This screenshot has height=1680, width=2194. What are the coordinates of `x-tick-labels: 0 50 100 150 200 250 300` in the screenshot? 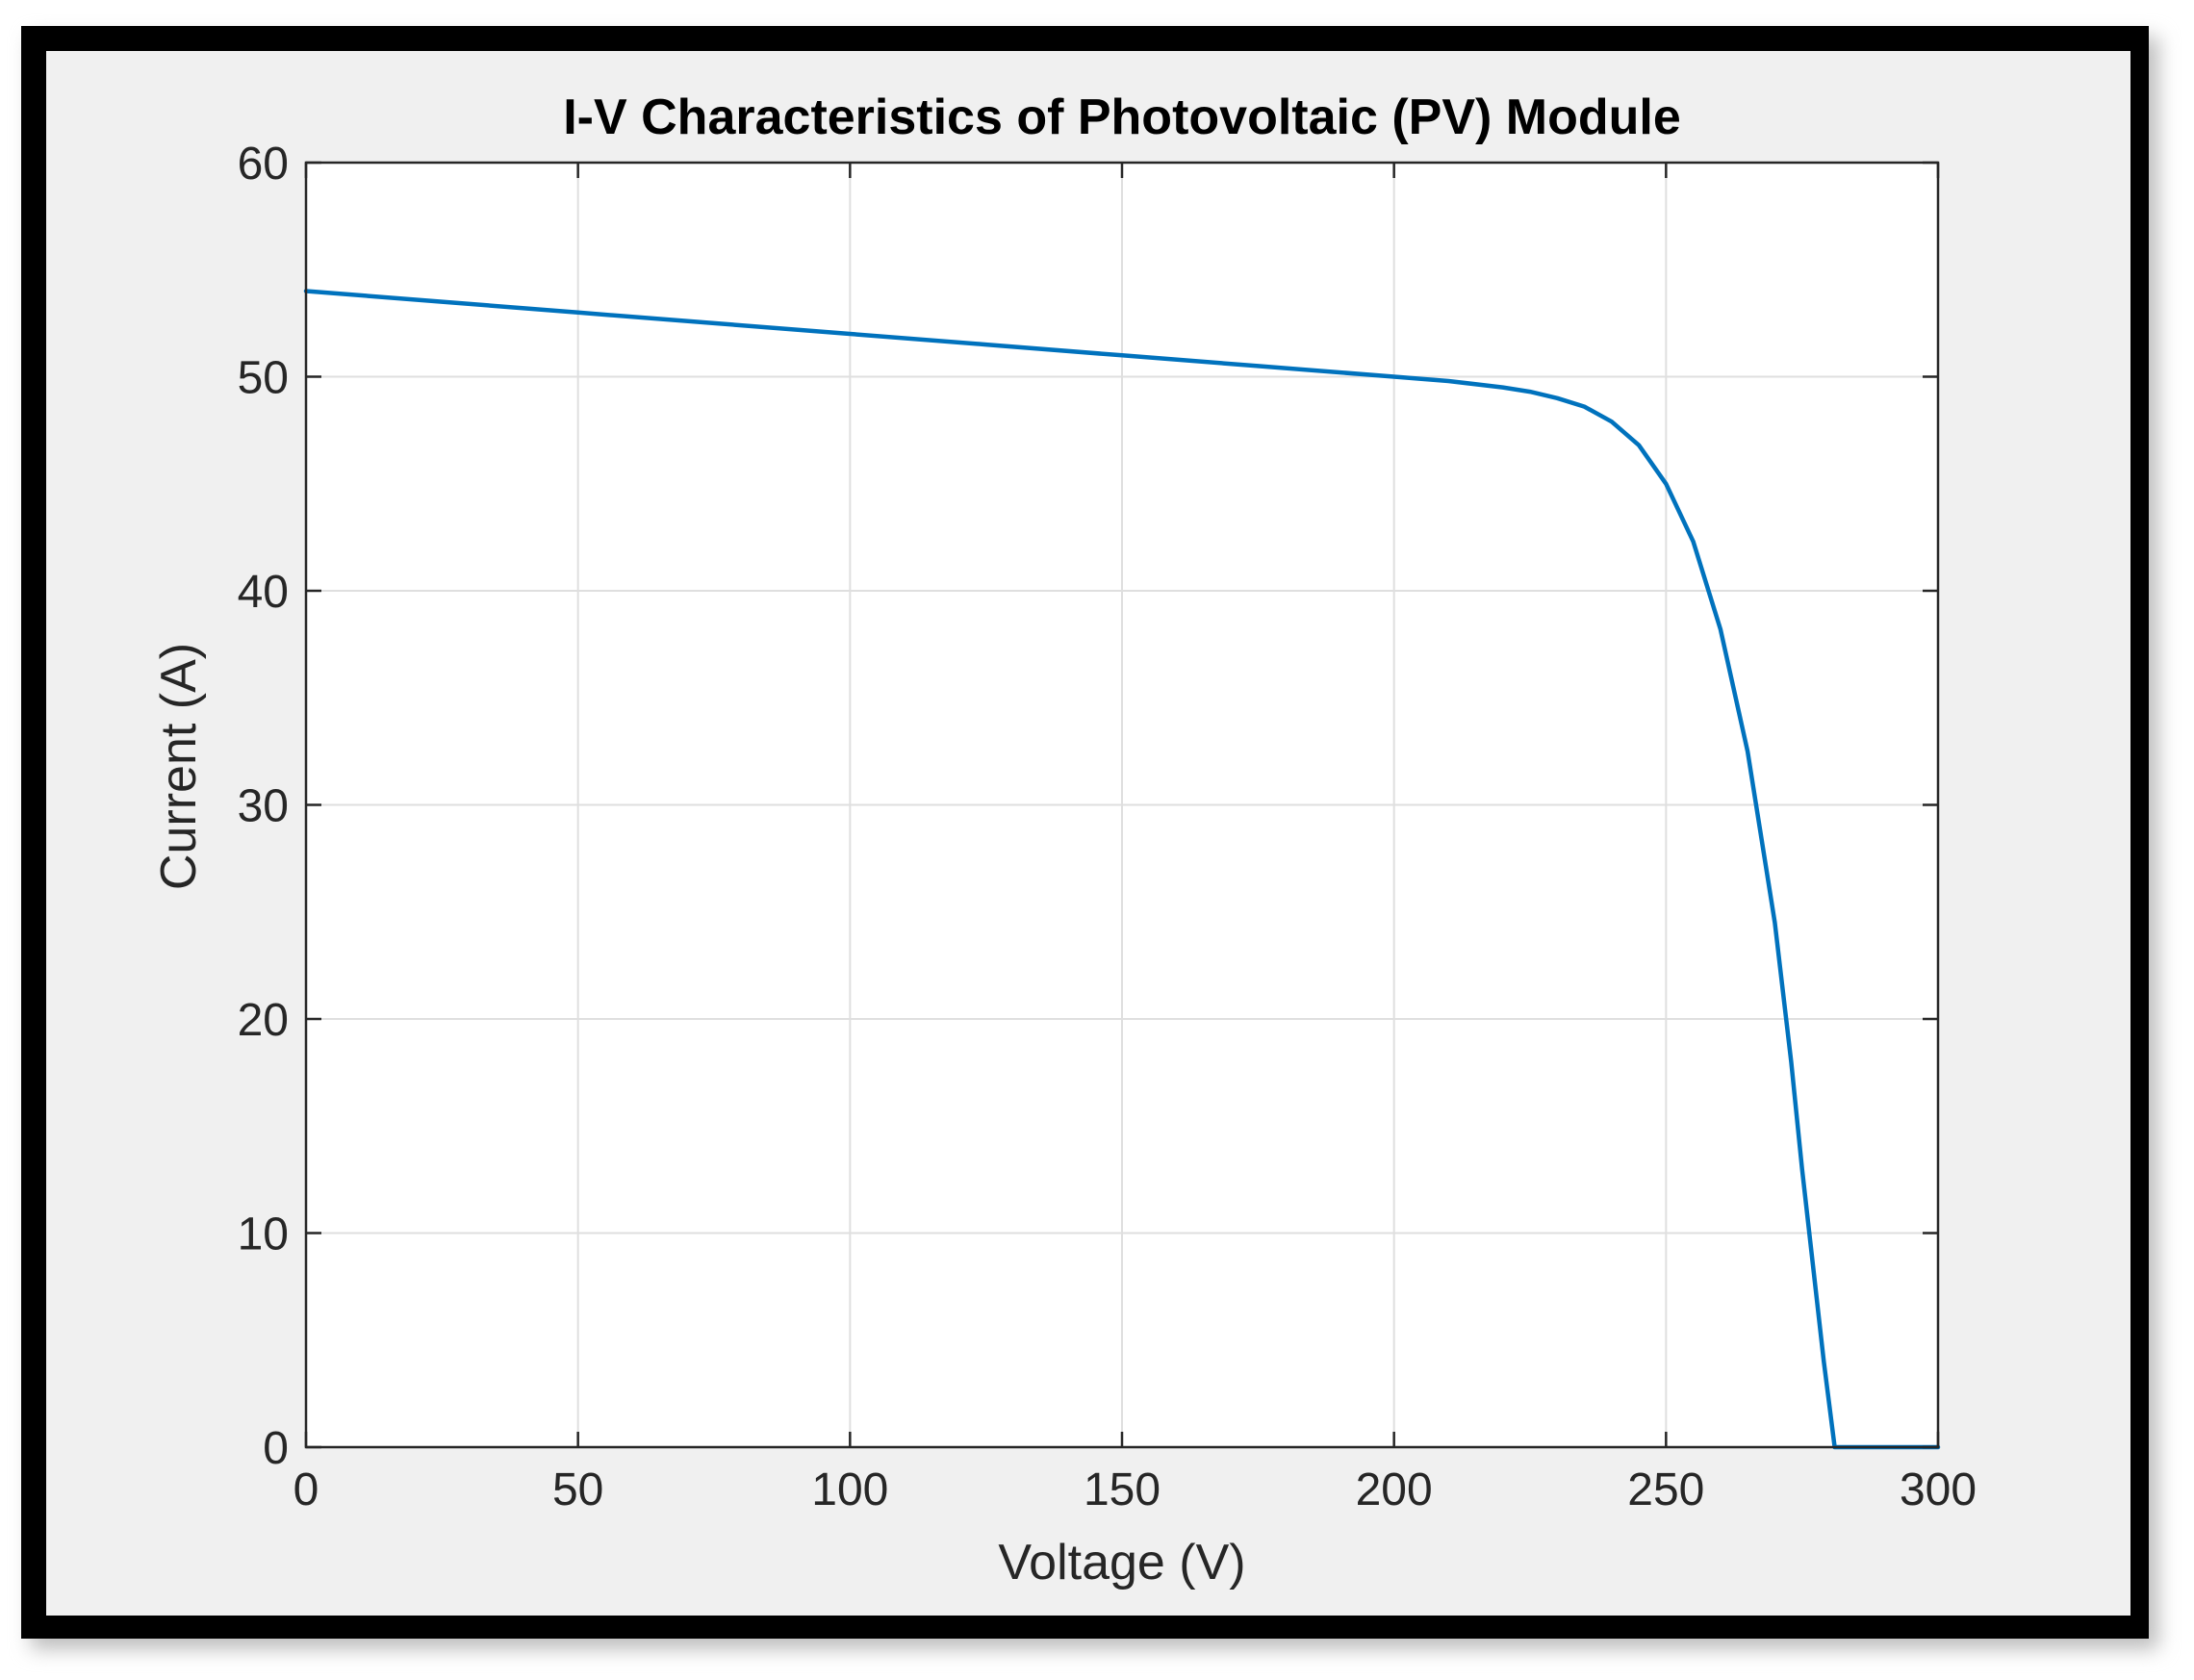 It's located at (1135, 1490).